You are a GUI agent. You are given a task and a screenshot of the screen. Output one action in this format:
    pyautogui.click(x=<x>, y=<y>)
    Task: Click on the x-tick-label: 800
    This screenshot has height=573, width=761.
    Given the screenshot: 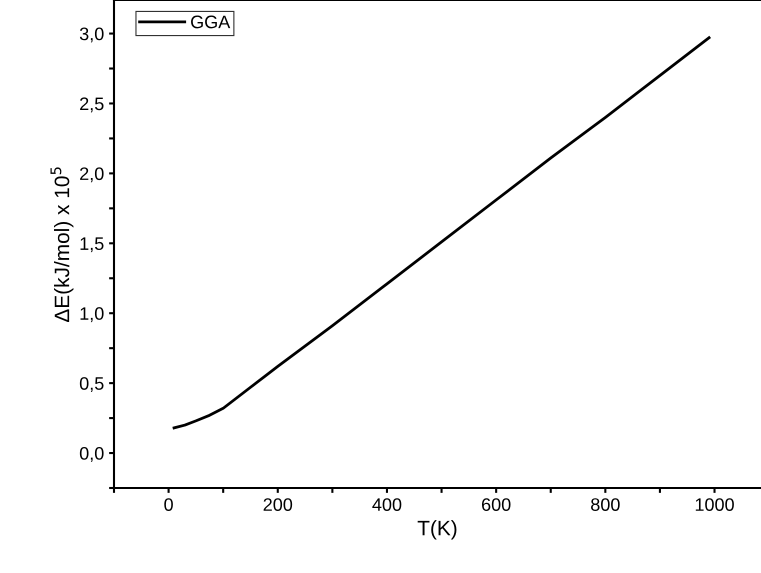 What is the action you would take?
    pyautogui.click(x=605, y=504)
    